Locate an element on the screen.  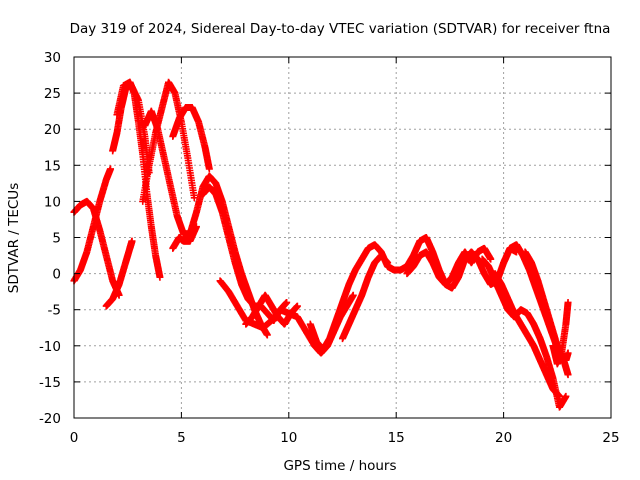
series-sat-n is located at coordinates (365, 297).